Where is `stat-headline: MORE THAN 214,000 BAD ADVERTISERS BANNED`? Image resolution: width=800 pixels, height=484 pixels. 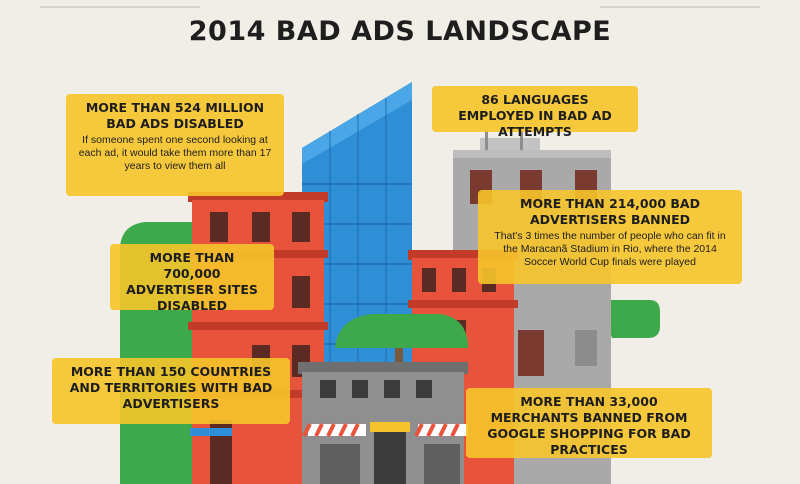 stat-headline: MORE THAN 214,000 BAD ADVERTISERS BANNED is located at coordinates (610, 211).